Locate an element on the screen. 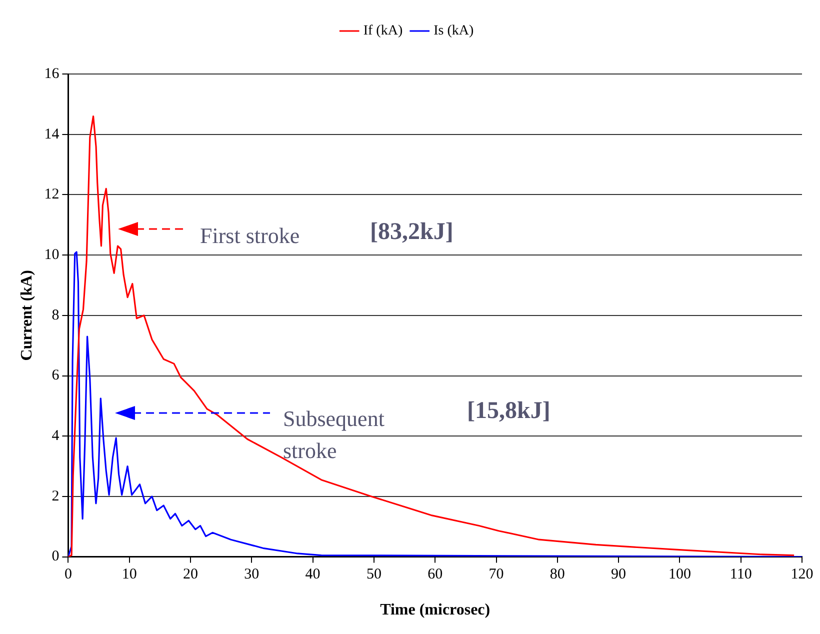 This screenshot has height=634, width=820. x-tick-label: 40 is located at coordinates (312, 574).